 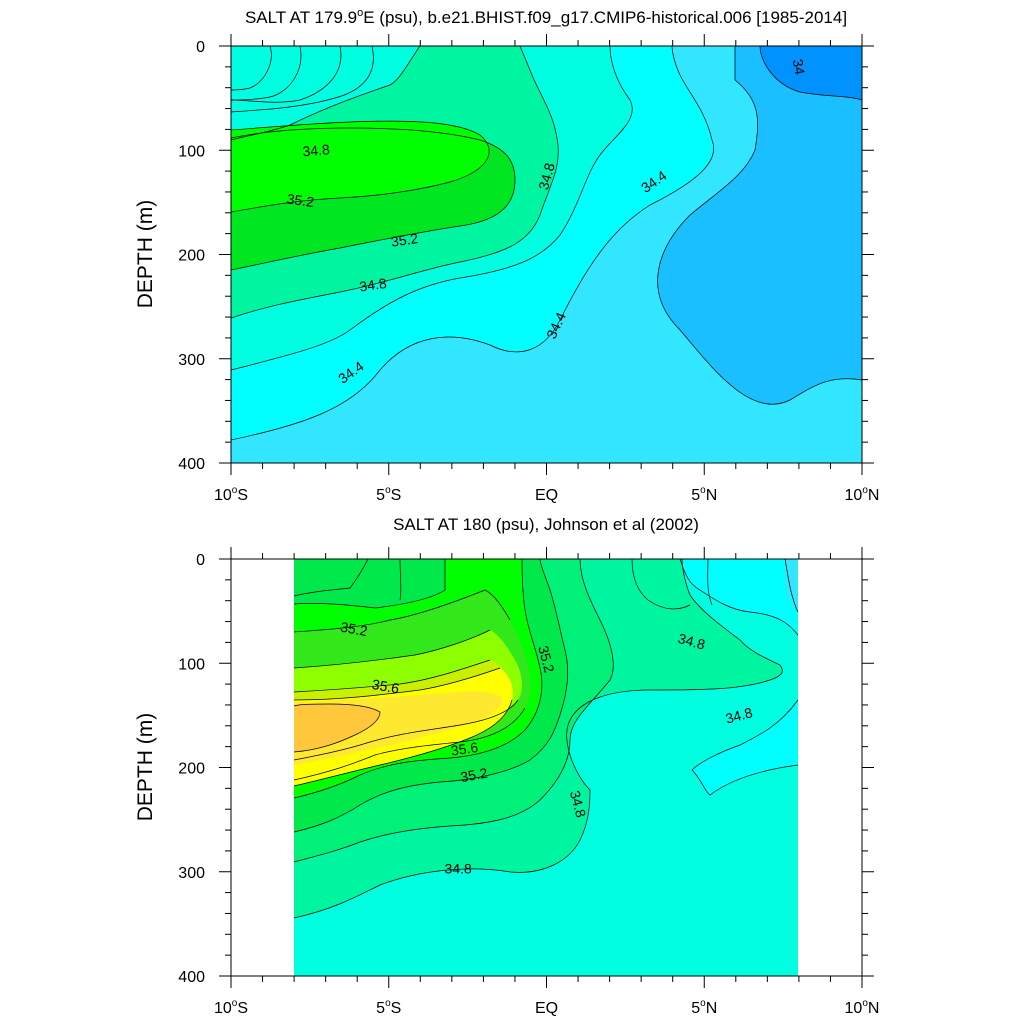 What do you see at coordinates (745, 747) in the screenshot?
I see `band-lt-34.7-deep-north` at bounding box center [745, 747].